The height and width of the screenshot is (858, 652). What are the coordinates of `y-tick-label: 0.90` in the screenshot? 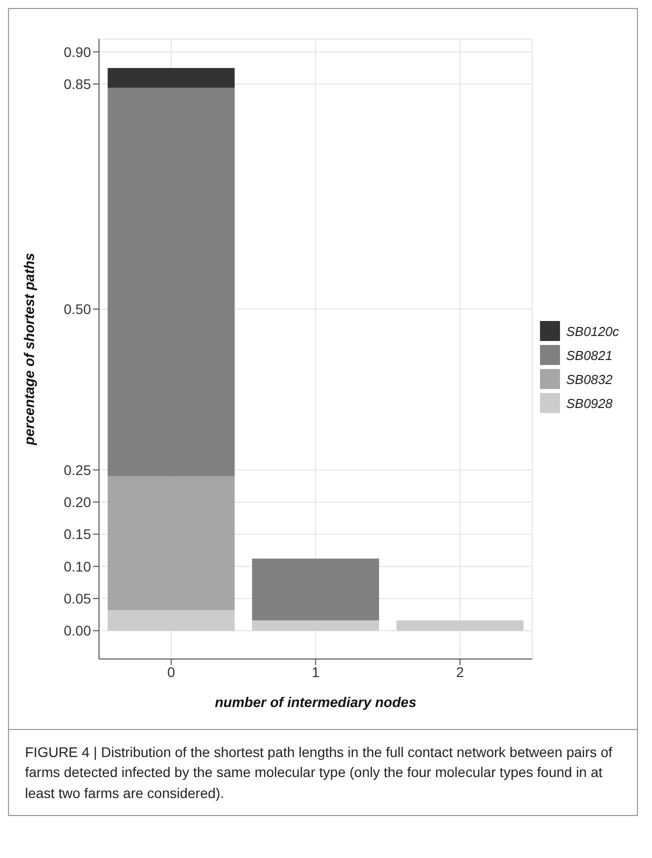 It's located at (78, 52).